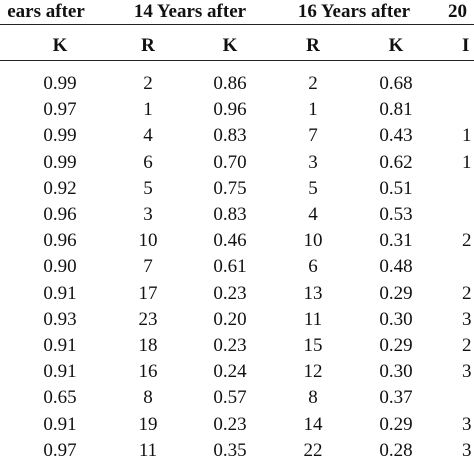 The image size is (474, 474). Describe the element at coordinates (148, 319) in the screenshot. I see `table-cell: 23` at that location.